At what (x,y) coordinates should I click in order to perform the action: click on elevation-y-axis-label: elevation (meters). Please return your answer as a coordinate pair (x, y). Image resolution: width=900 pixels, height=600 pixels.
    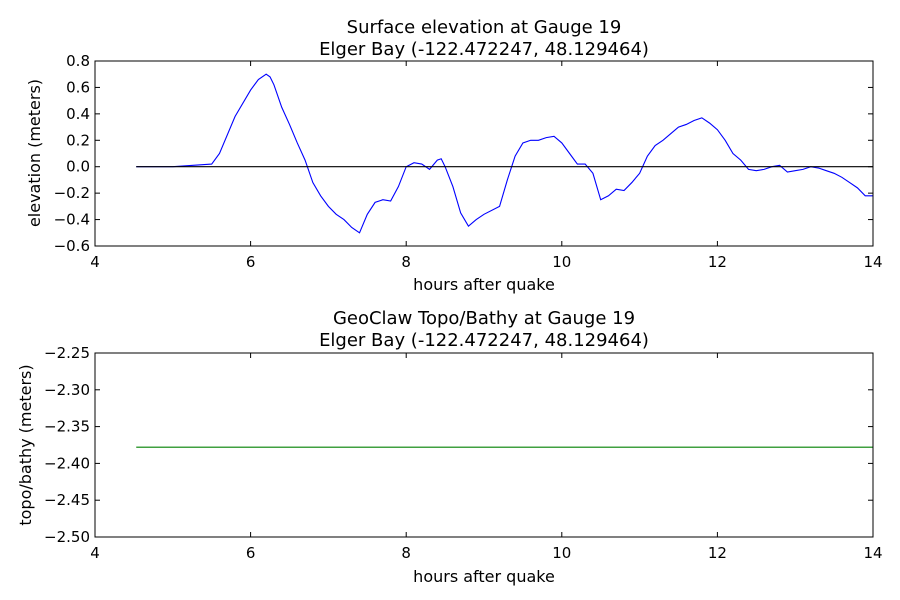
    Looking at the image, I should click on (34, 153).